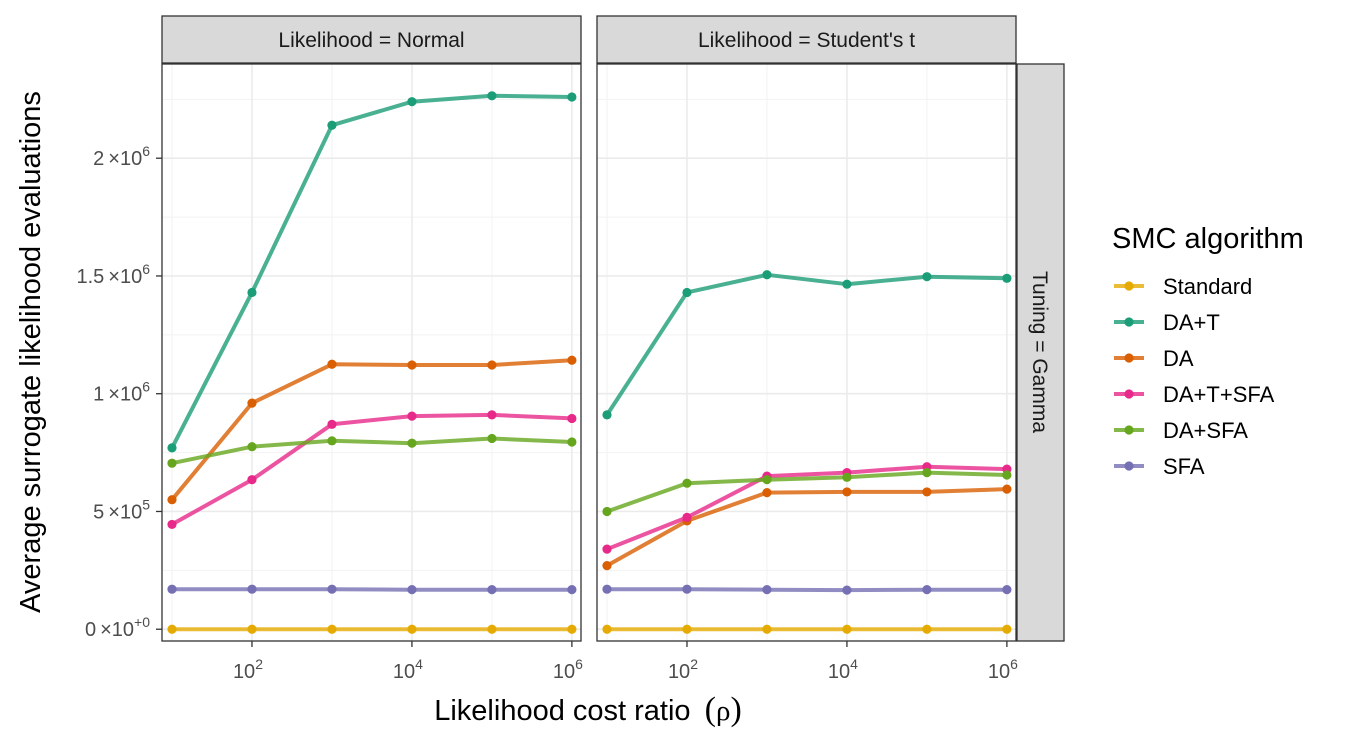 This screenshot has width=1350, height=750. Describe the element at coordinates (372, 589) in the screenshot. I see `series-line-sfa` at that location.